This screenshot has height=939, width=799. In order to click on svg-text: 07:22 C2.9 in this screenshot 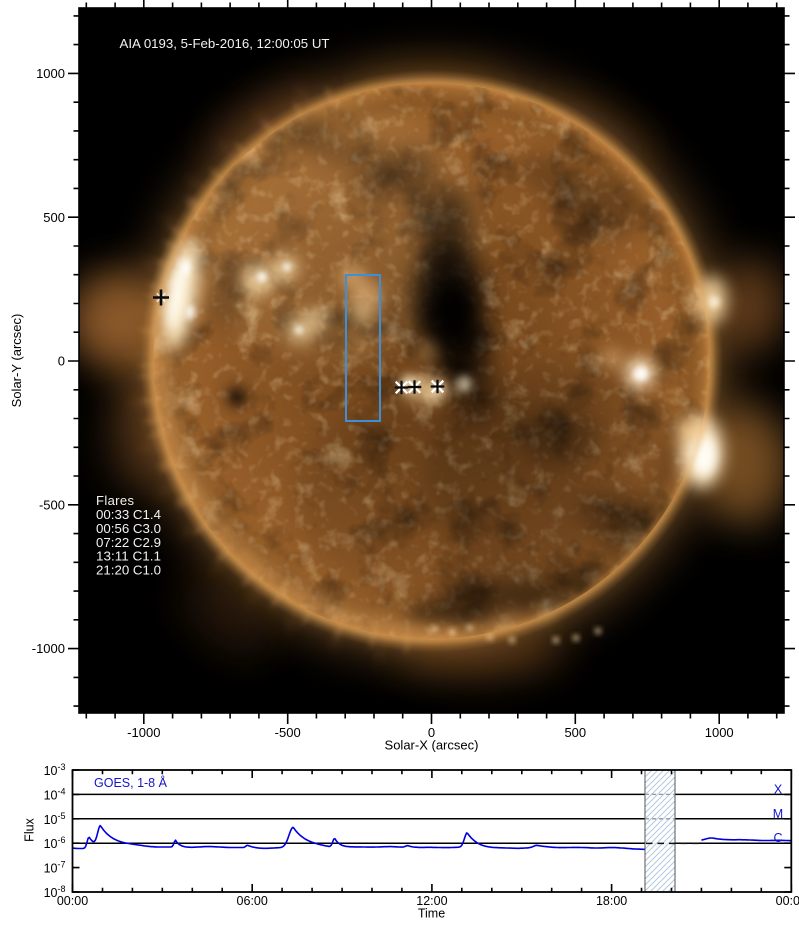, I will do `click(128, 542)`.